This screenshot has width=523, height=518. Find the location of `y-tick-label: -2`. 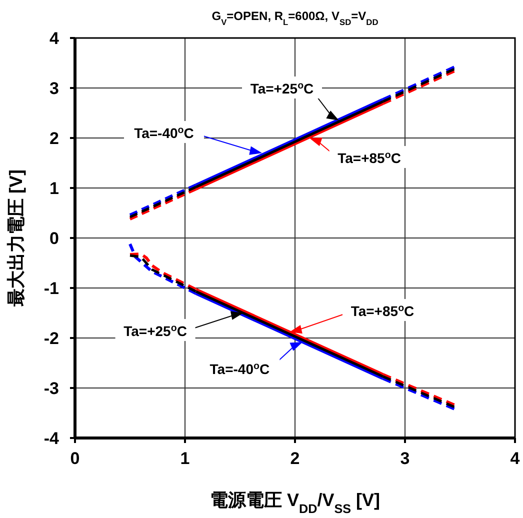

y-tick-label: -2 is located at coordinates (51, 338).